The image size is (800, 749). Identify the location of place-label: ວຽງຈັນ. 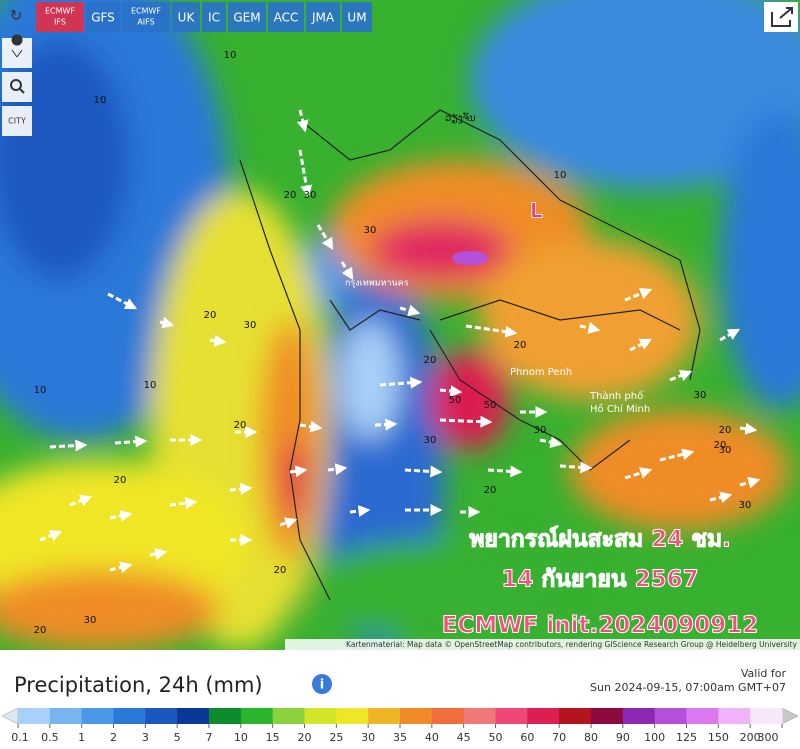
(460, 117).